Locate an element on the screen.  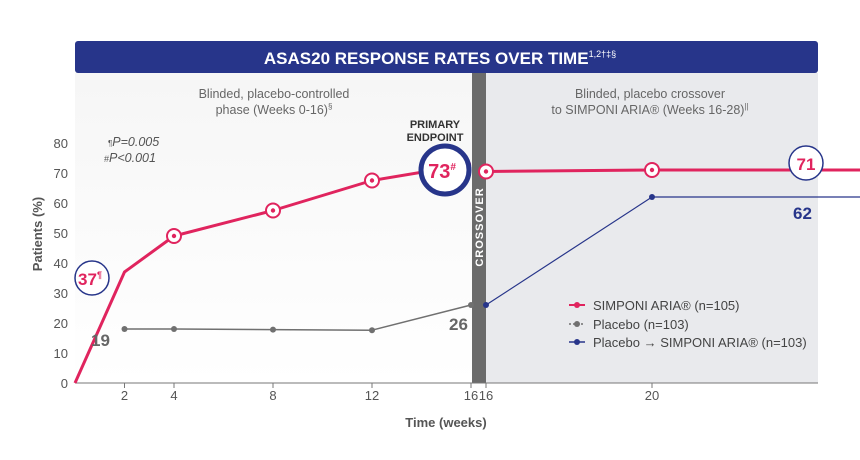
y-axis-title: Patients (%) is located at coordinates (37, 234).